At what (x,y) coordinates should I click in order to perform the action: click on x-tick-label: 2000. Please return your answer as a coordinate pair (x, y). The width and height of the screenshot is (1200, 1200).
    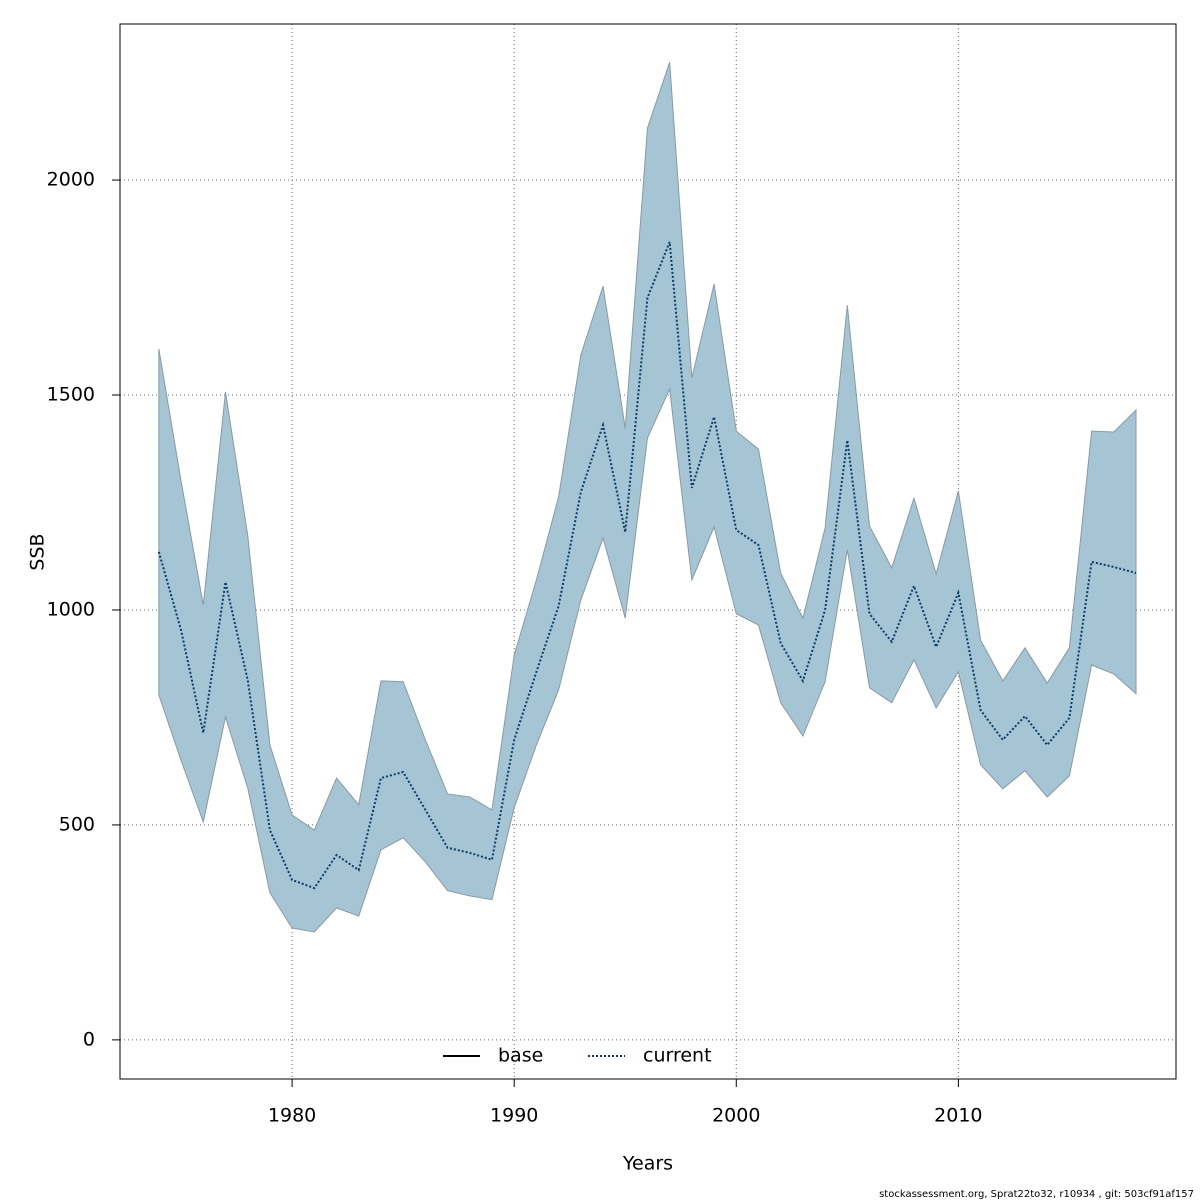
    Looking at the image, I should click on (736, 1116).